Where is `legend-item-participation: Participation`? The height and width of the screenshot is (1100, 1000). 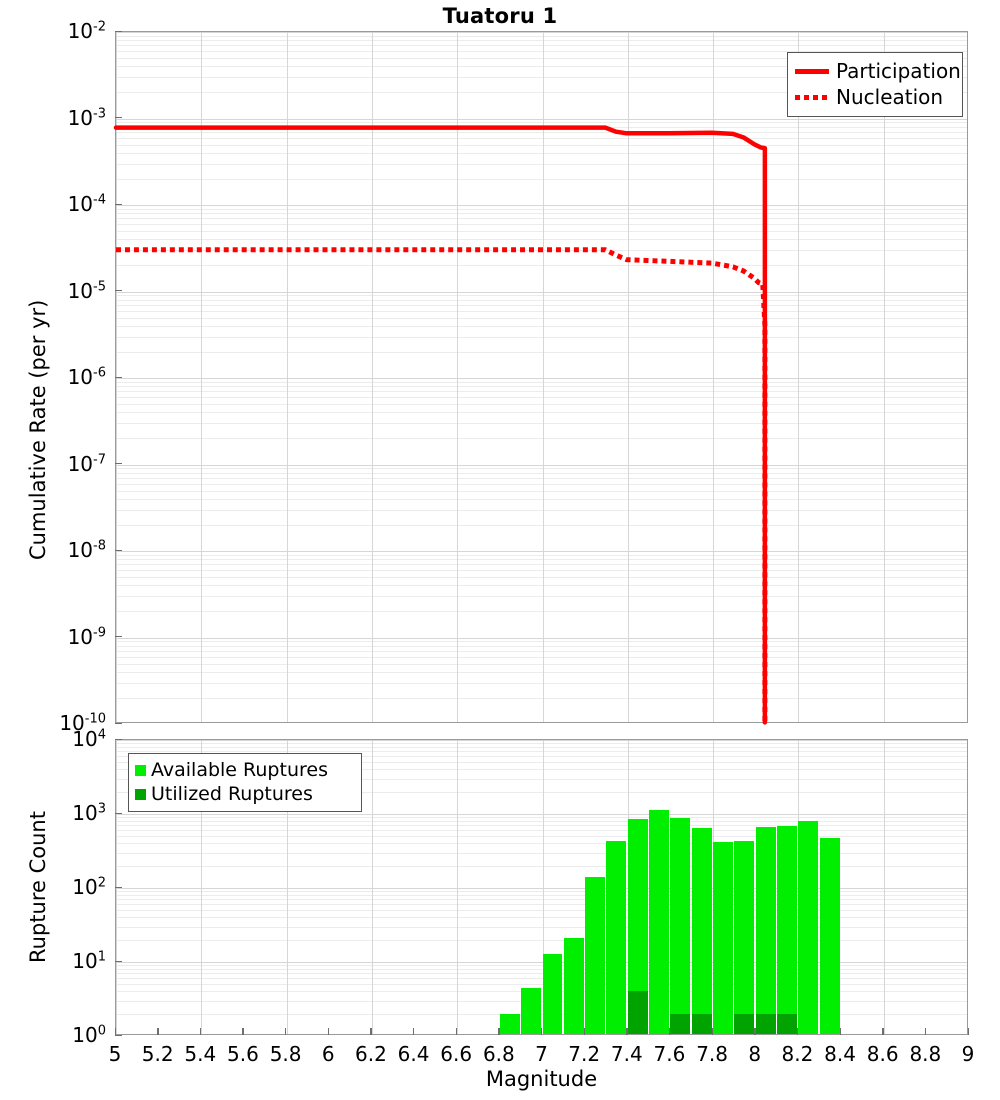
legend-item-participation: Participation is located at coordinates (878, 71).